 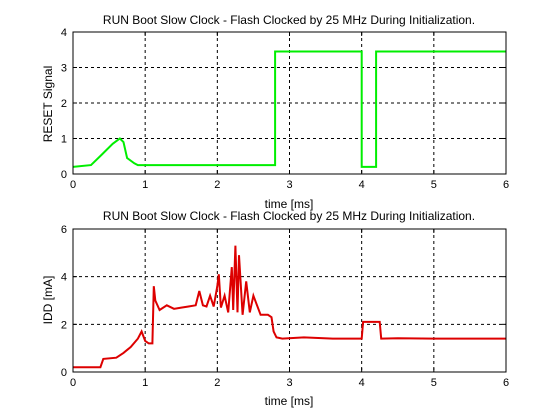 What do you see at coordinates (64, 230) in the screenshot?
I see `y-tick-label: 6` at bounding box center [64, 230].